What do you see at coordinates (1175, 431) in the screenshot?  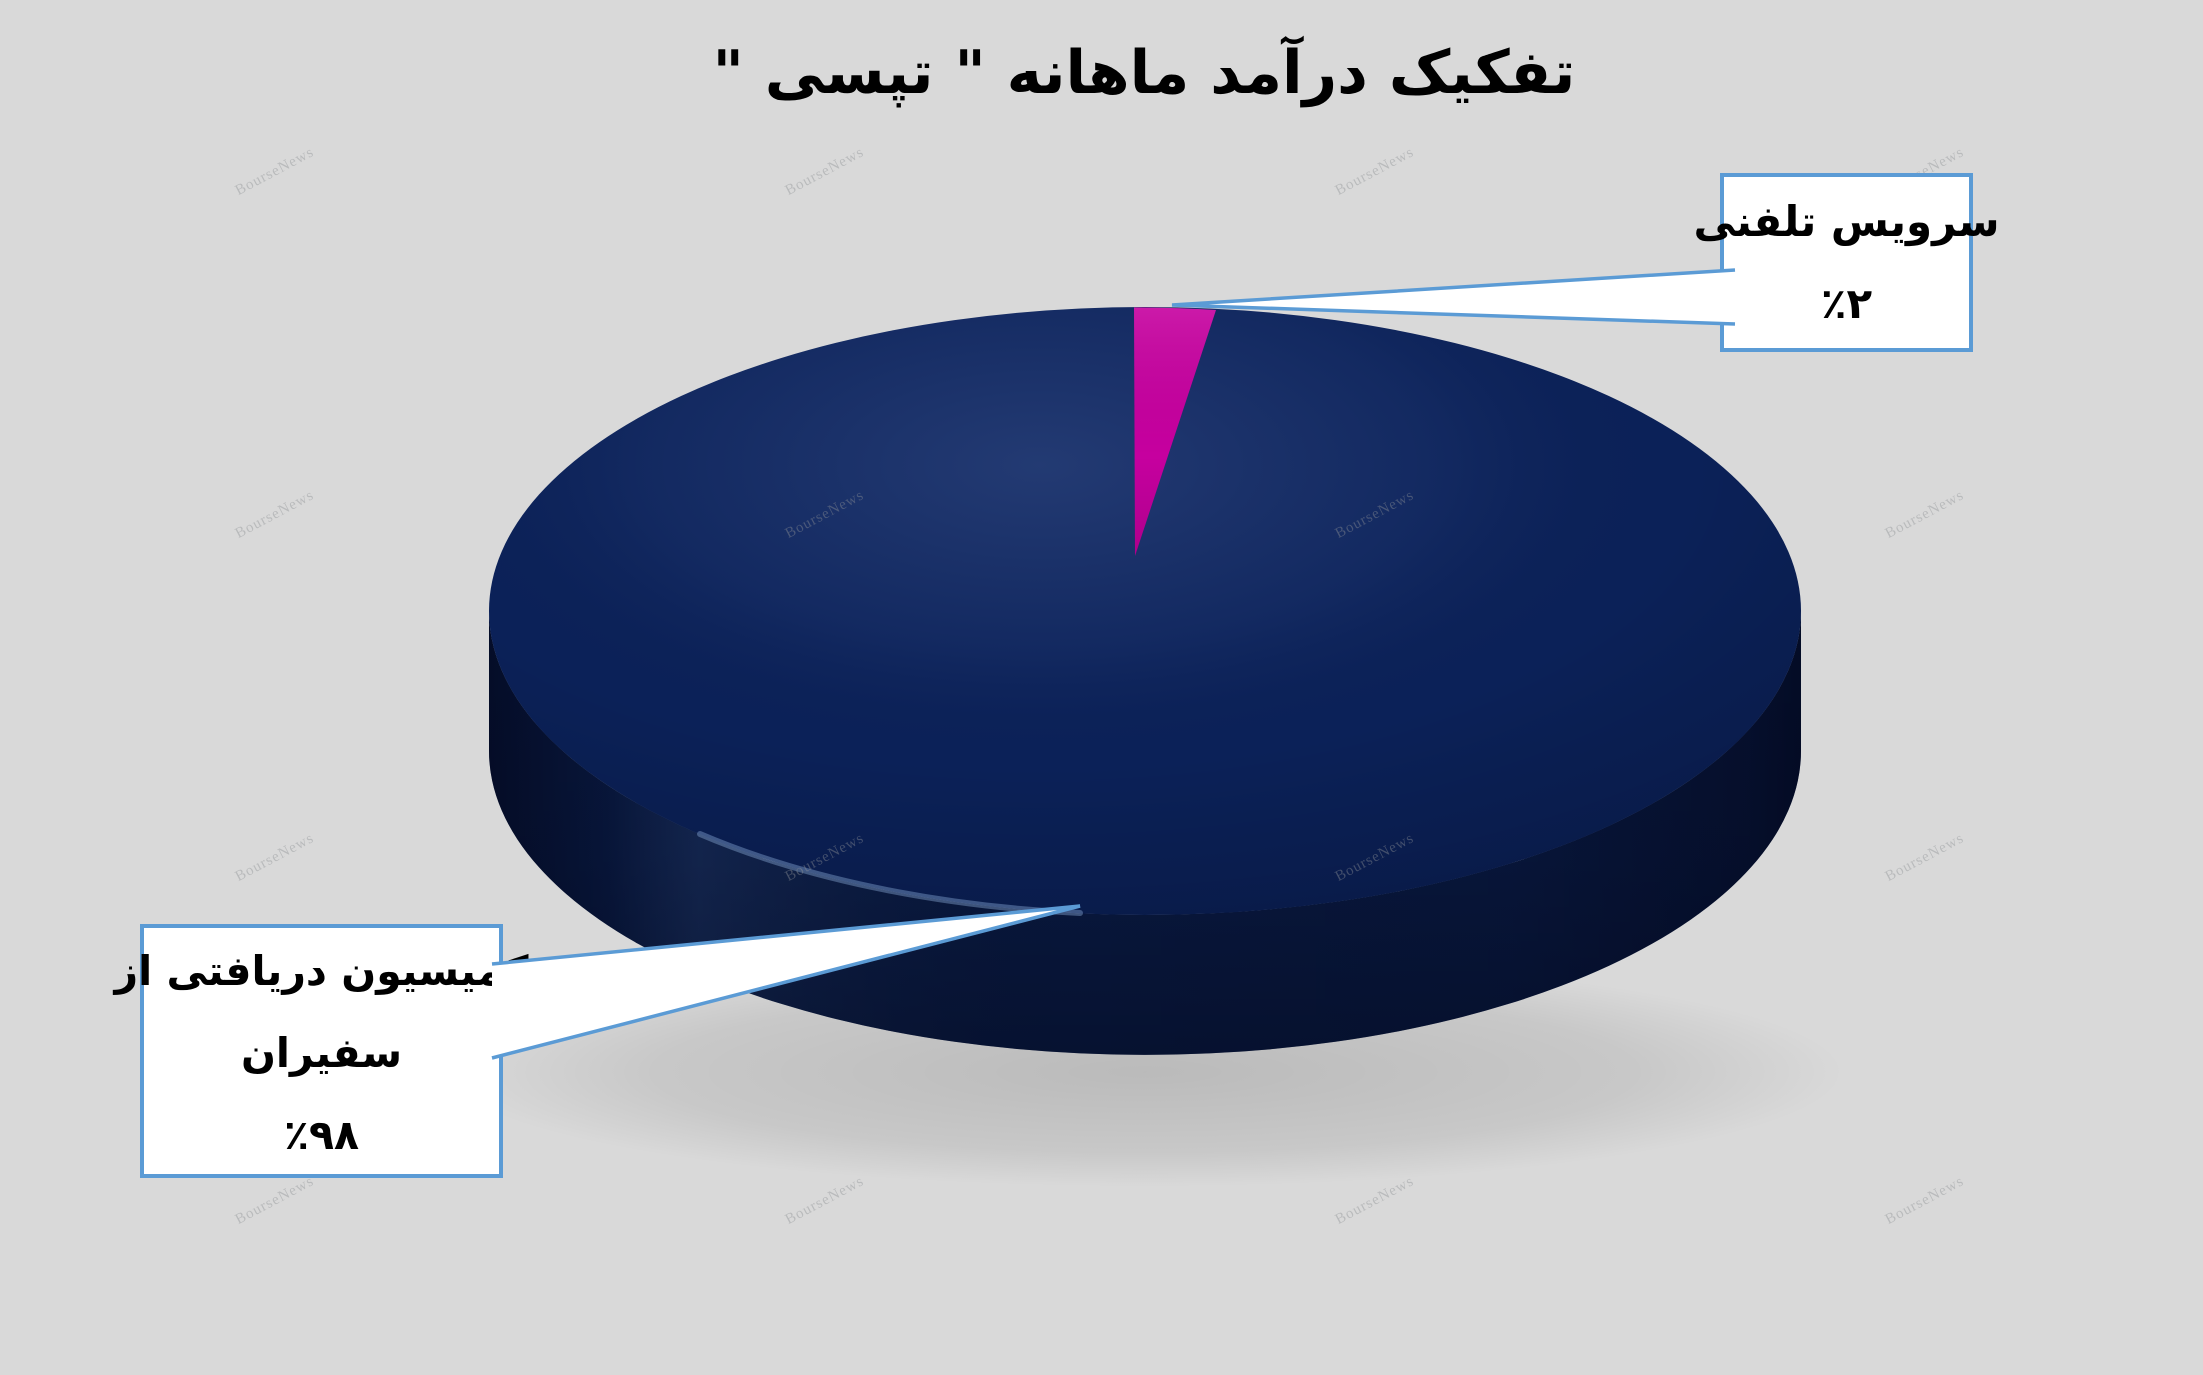 I see `pie-slice-phone-shading` at bounding box center [1175, 431].